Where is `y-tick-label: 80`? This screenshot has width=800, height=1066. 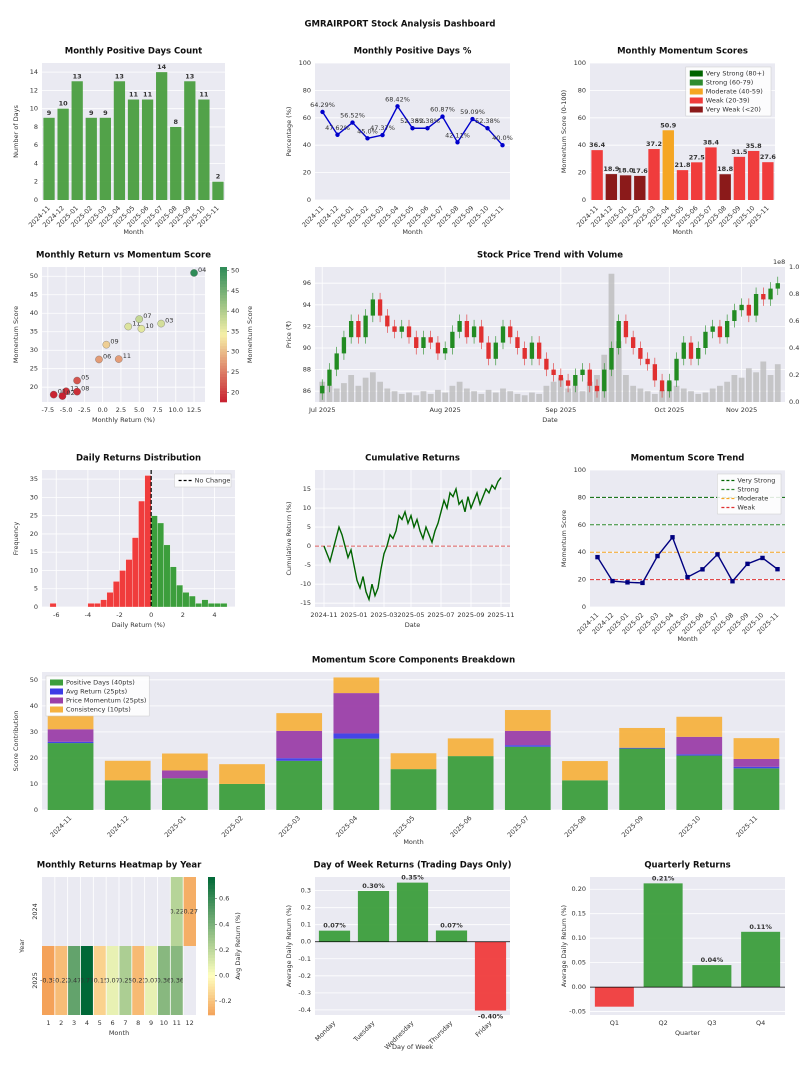 y-tick-label: 80 is located at coordinates (582, 497).